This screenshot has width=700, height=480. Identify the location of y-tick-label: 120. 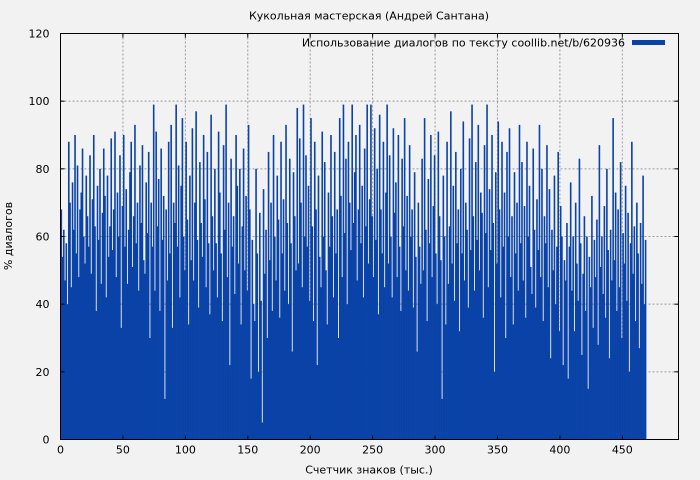
(39, 34).